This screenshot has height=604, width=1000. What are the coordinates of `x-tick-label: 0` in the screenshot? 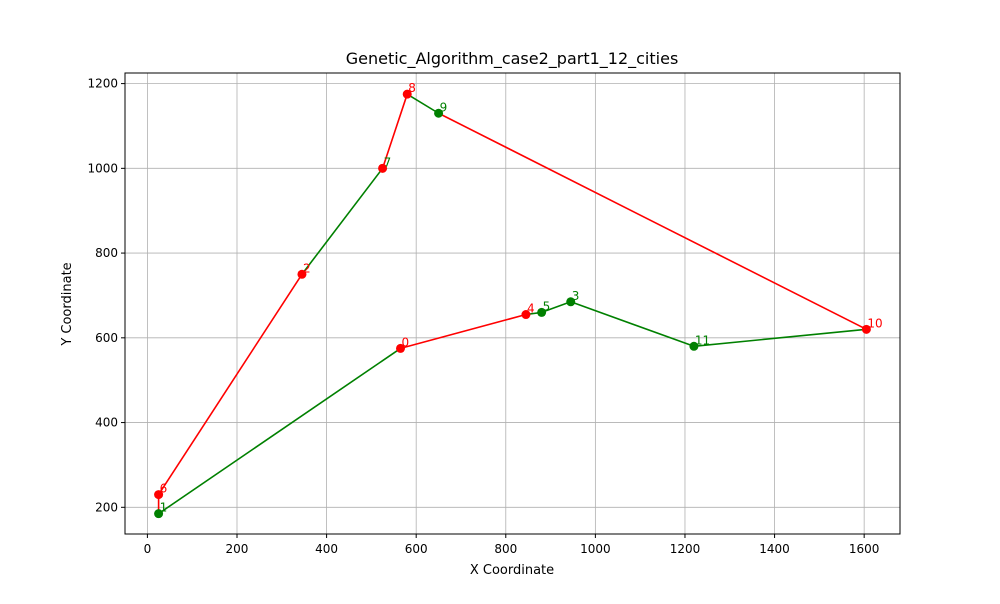 It's located at (148, 549).